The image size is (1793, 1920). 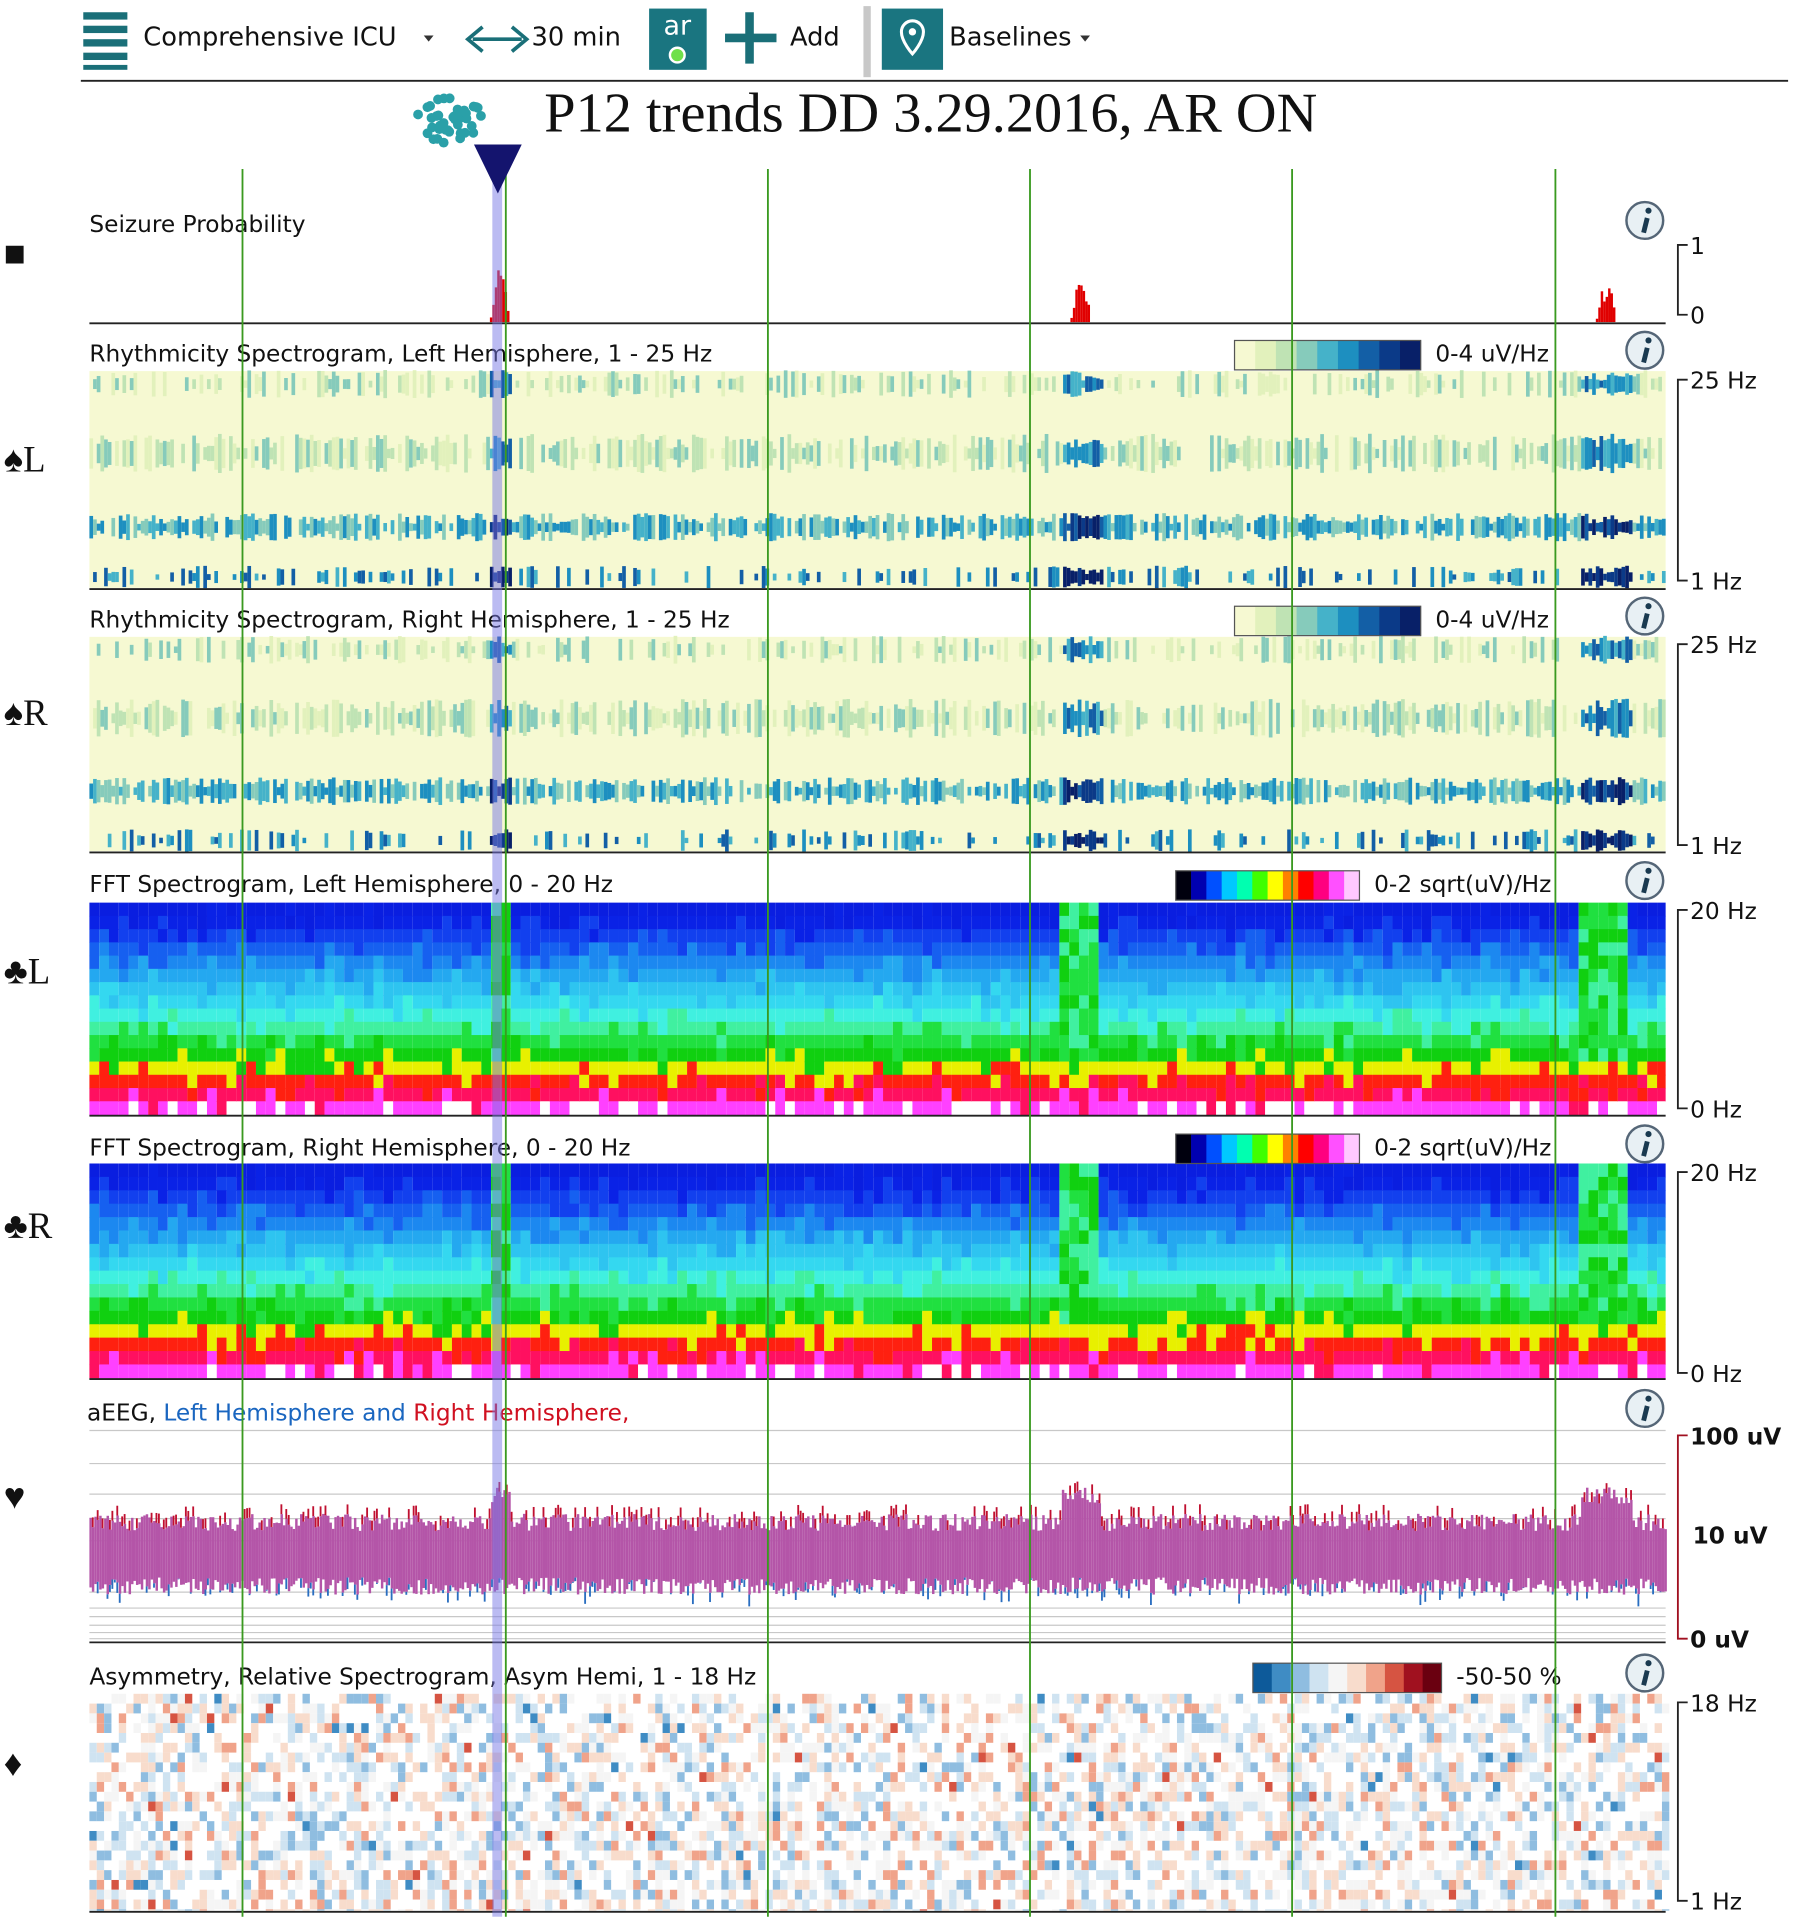 What do you see at coordinates (750, 37) in the screenshot?
I see `add-icon` at bounding box center [750, 37].